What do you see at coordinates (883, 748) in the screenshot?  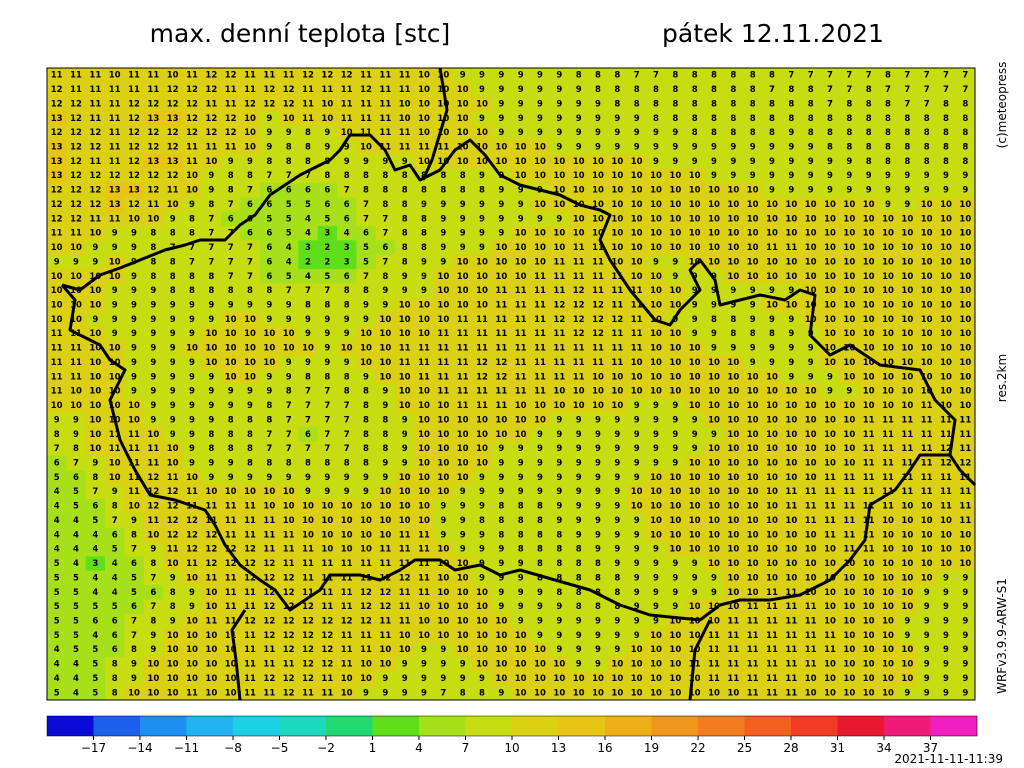 I see `colorbar-tick-label: 34` at bounding box center [883, 748].